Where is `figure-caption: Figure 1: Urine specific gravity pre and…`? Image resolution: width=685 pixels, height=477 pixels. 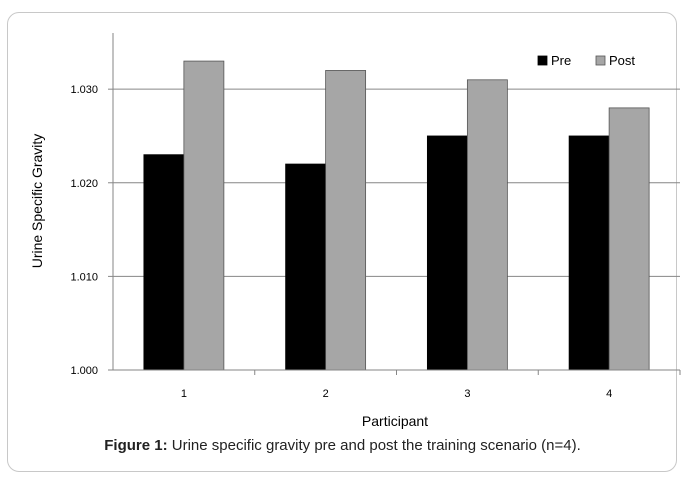 figure-caption: Figure 1: Urine specific gravity pre and… is located at coordinates (342, 445).